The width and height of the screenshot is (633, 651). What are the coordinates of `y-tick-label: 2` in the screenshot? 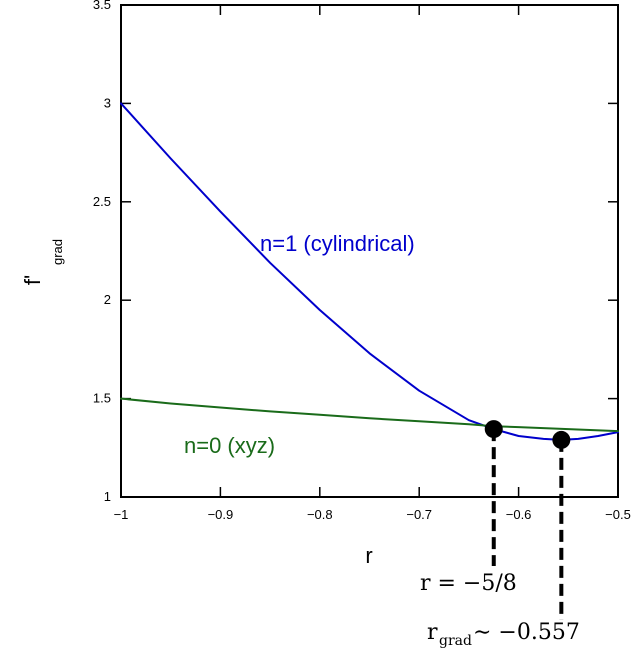 It's located at (107, 299).